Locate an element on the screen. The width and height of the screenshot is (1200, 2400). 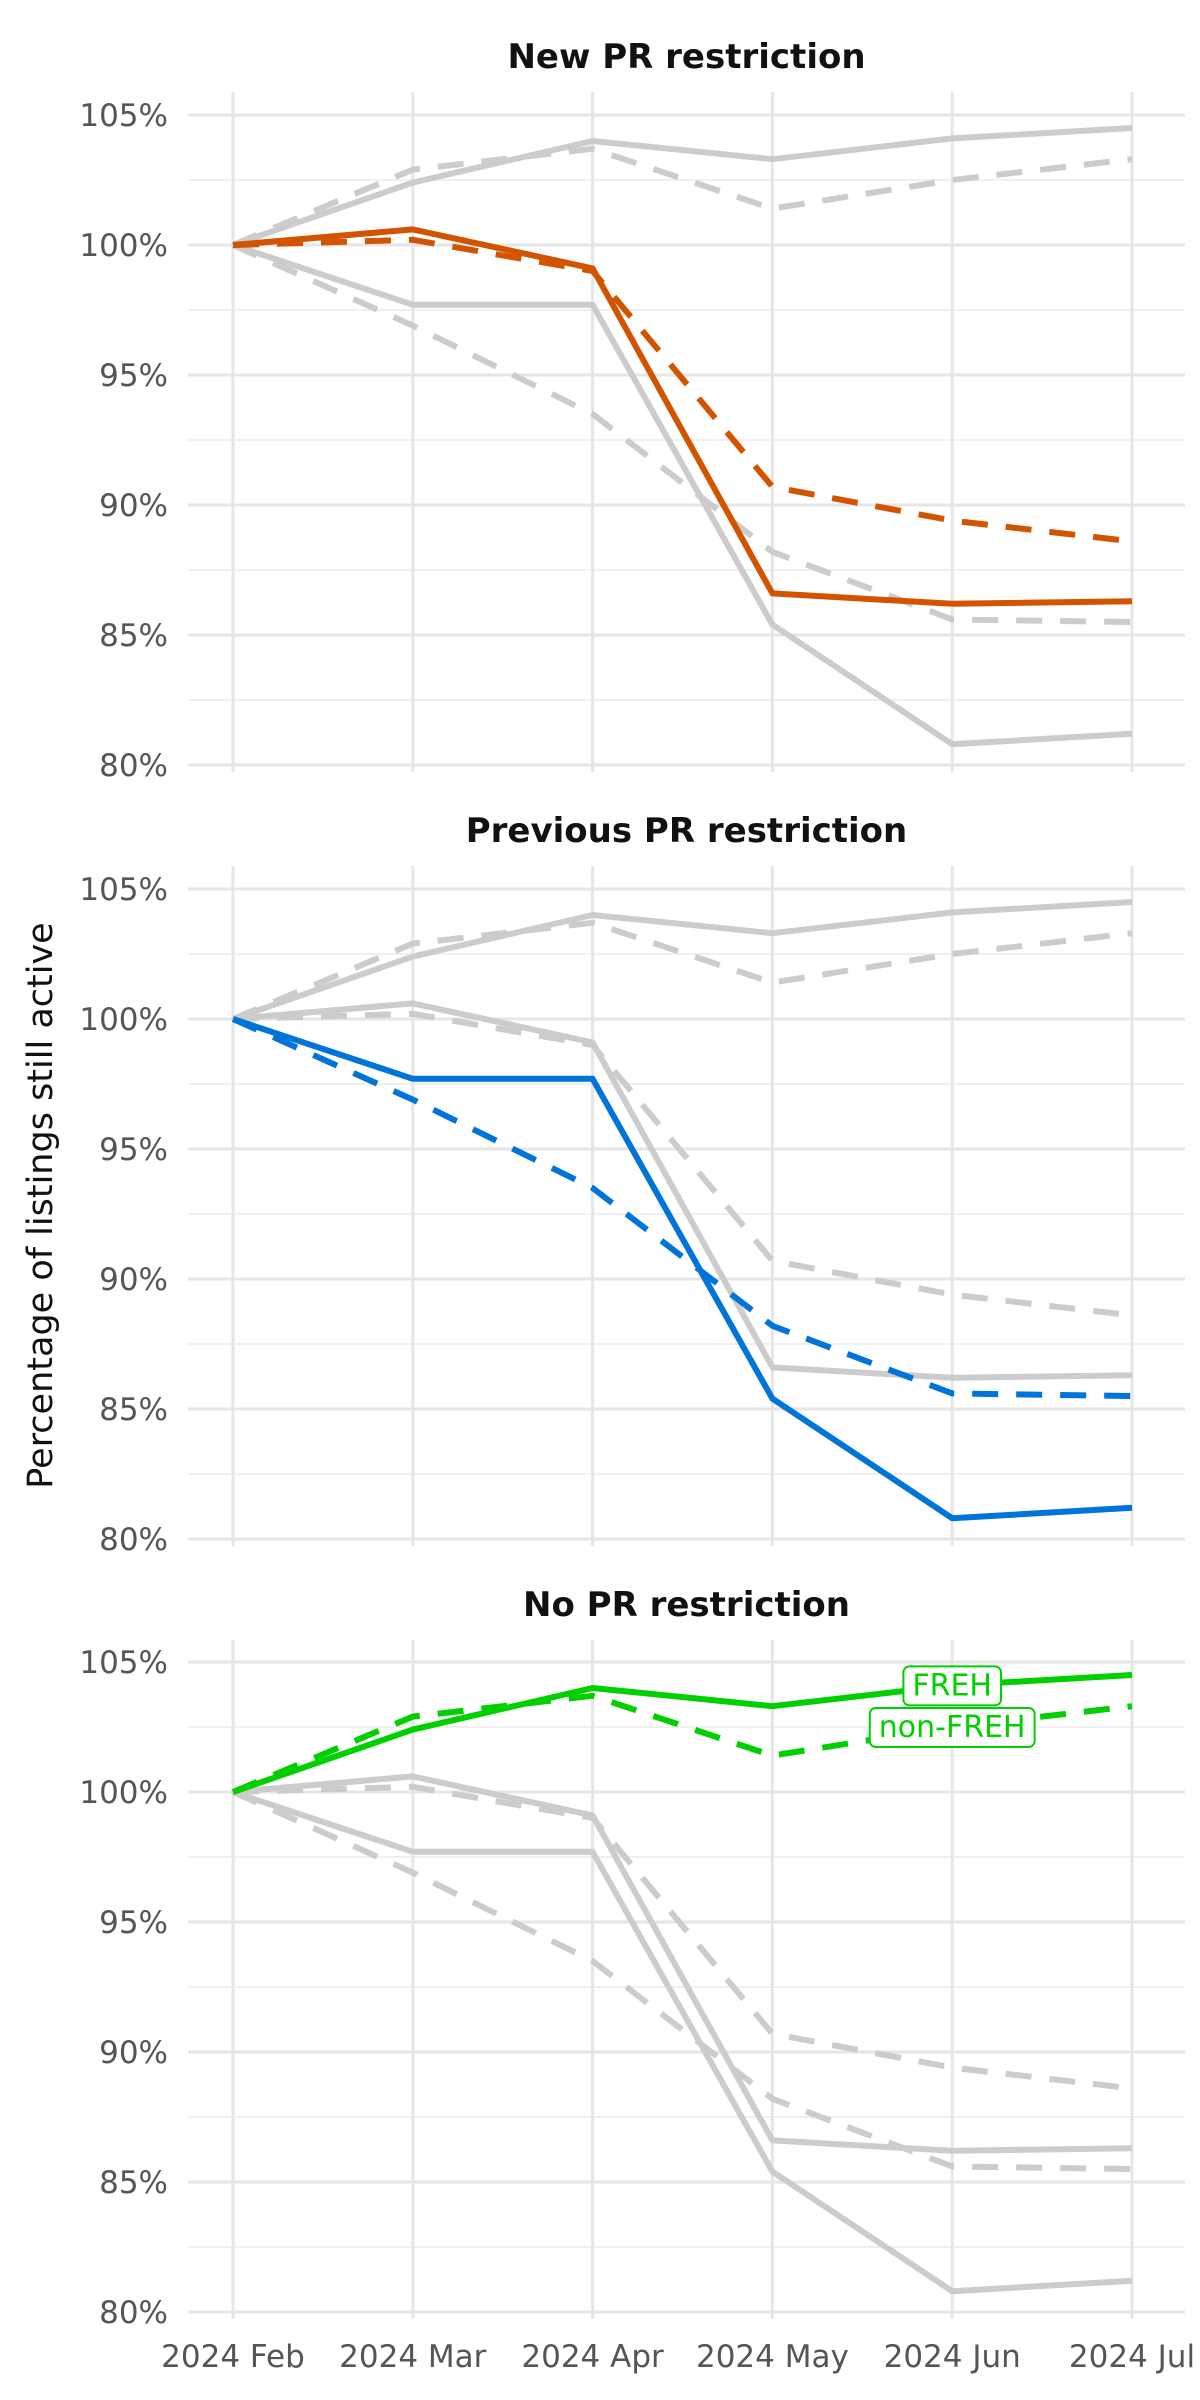
x-tick-label: 2024 Mar is located at coordinates (412, 2357).